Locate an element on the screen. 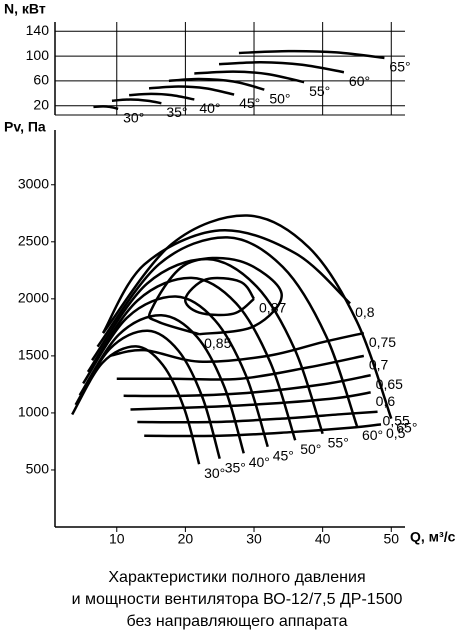  x-tick-label: 30 is located at coordinates (254, 539).